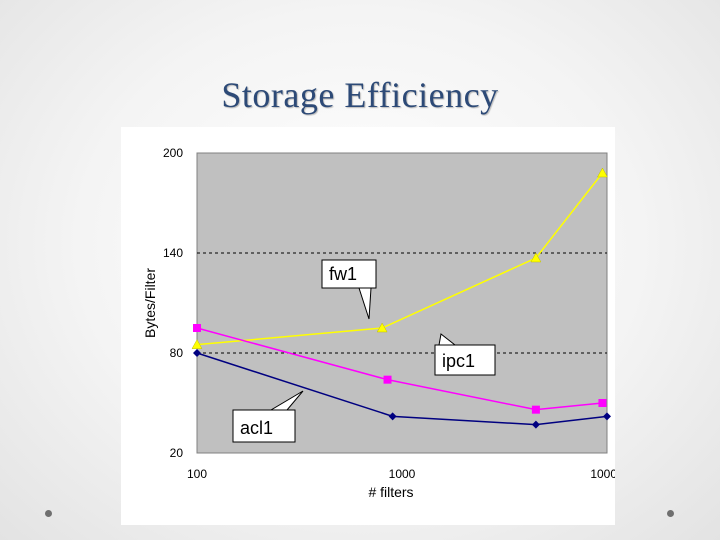  Describe the element at coordinates (390, 492) in the screenshot. I see `x-axis-label: # filters` at that location.